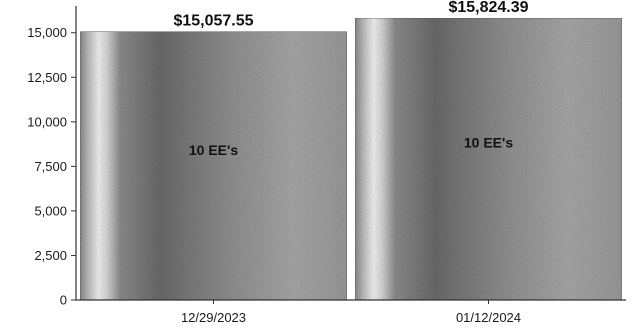 This screenshot has width=632, height=335. What do you see at coordinates (50, 210) in the screenshot?
I see `y-tick-label: 5,000` at bounding box center [50, 210].